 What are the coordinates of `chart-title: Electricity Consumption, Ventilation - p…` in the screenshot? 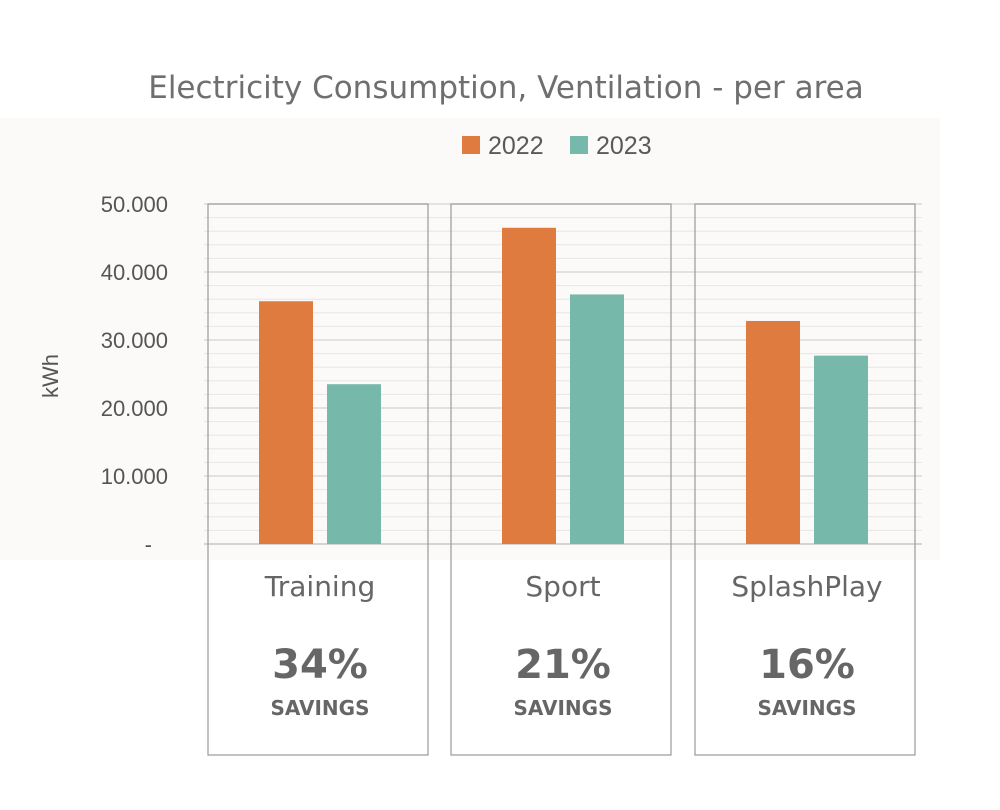 It's located at (506, 88).